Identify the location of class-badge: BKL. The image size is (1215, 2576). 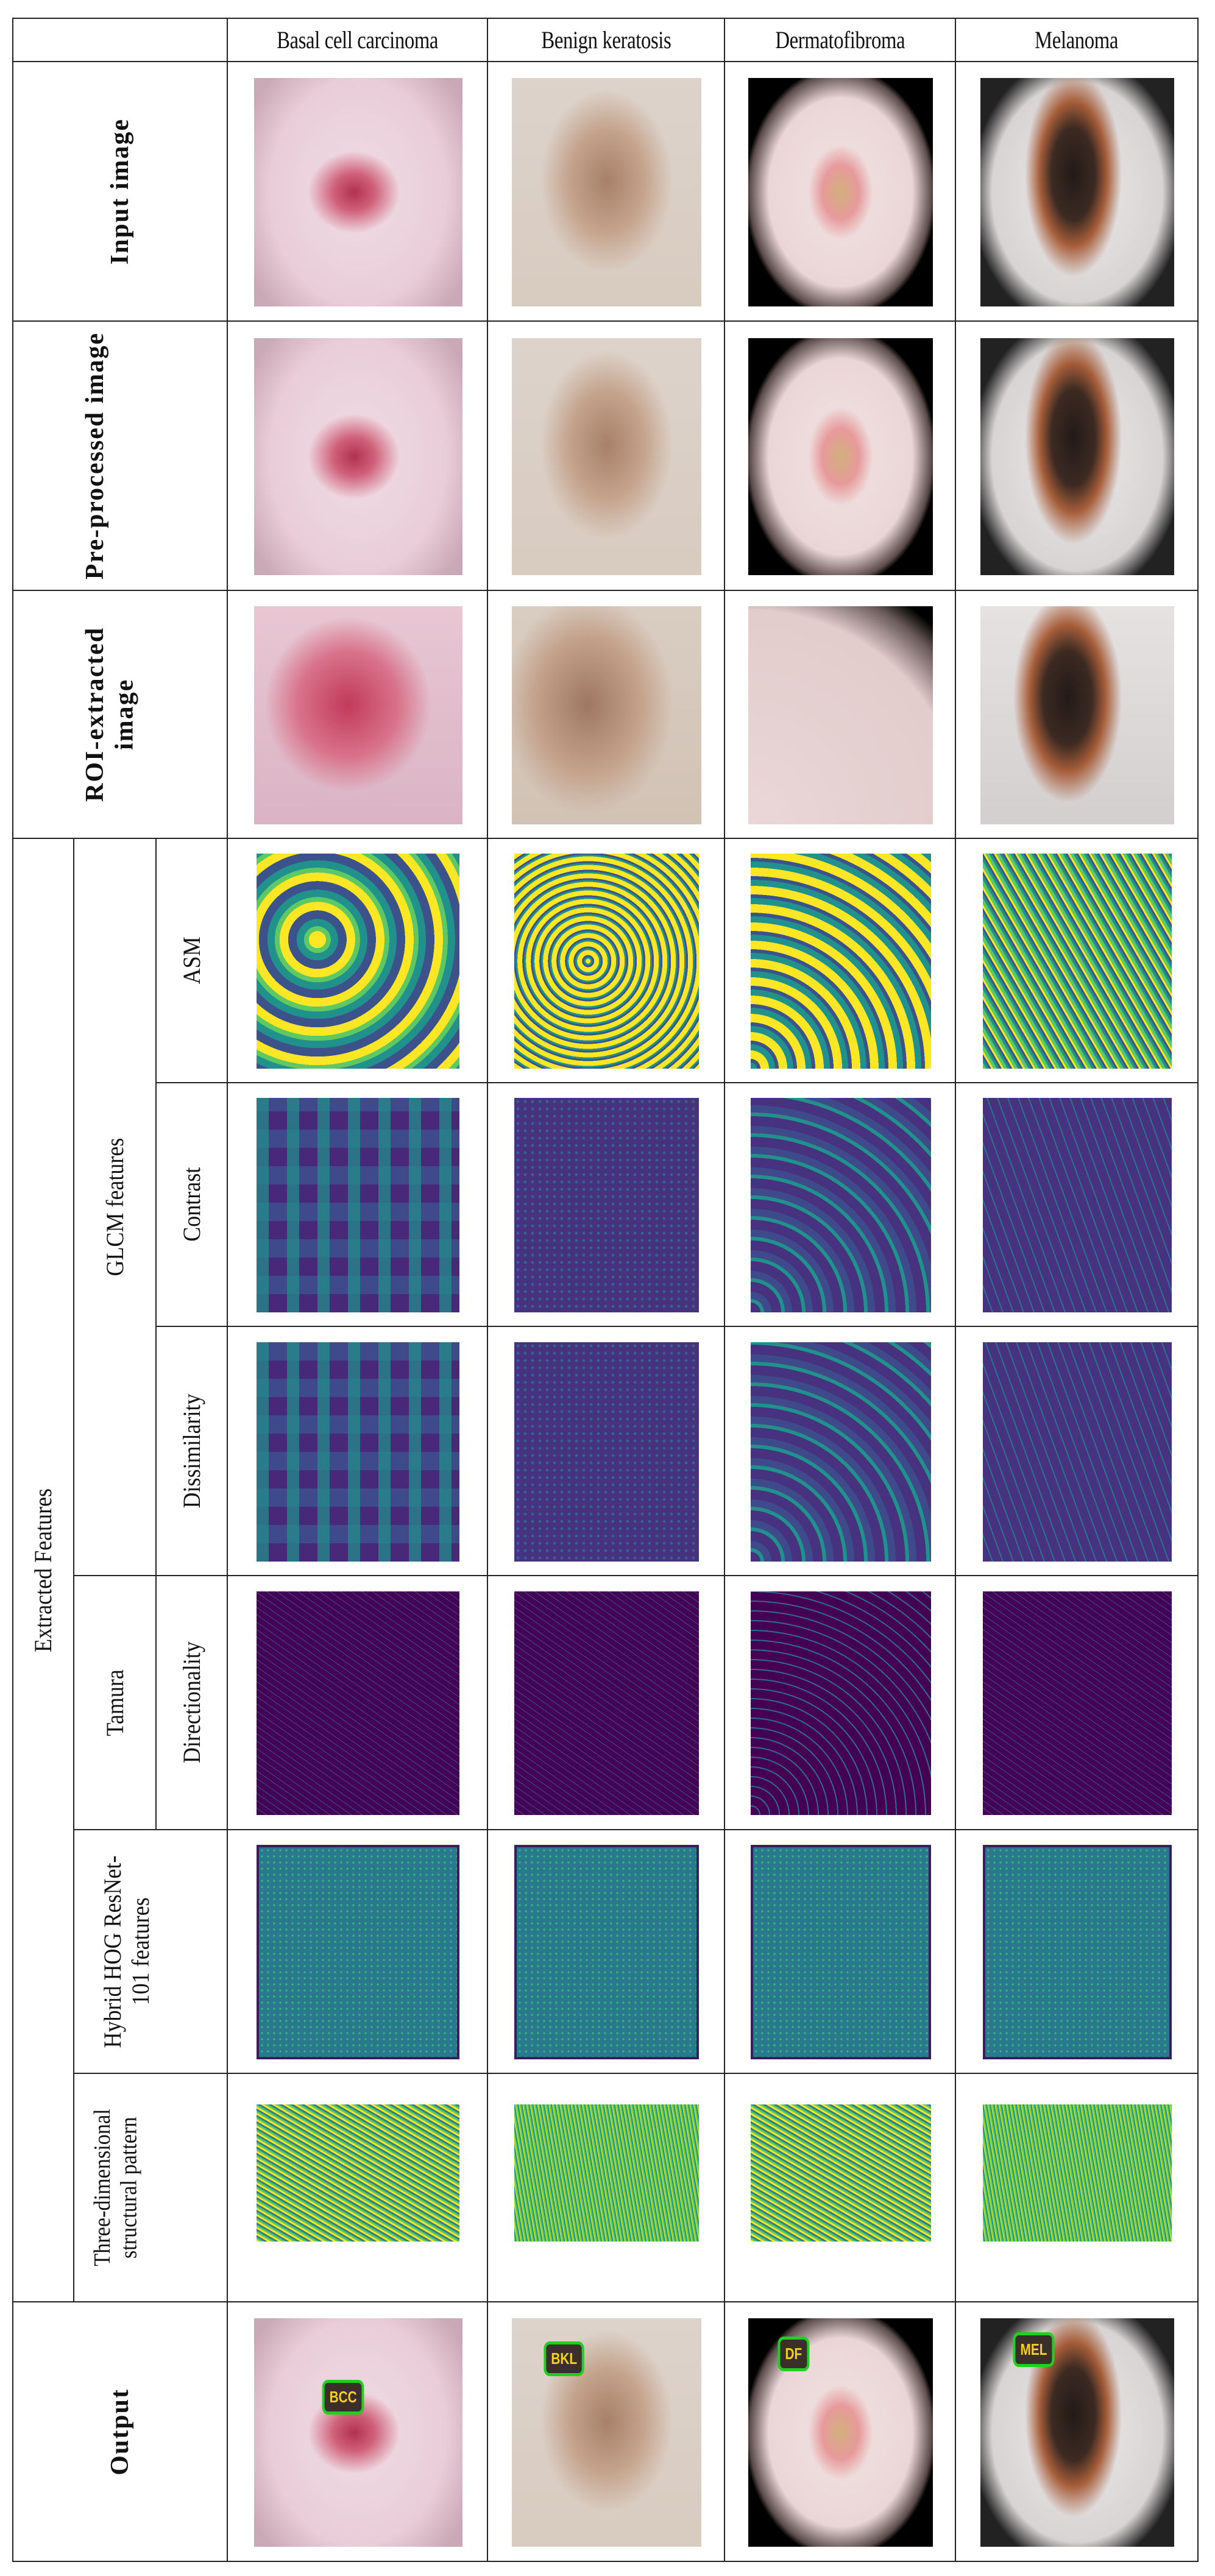
(564, 2358).